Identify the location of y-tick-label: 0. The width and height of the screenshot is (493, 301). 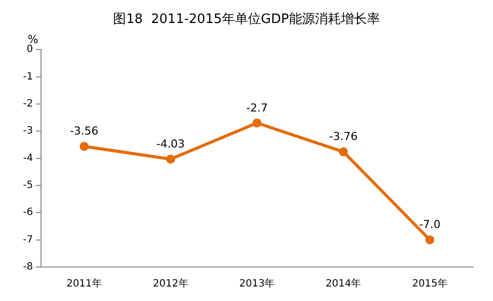
(29, 50).